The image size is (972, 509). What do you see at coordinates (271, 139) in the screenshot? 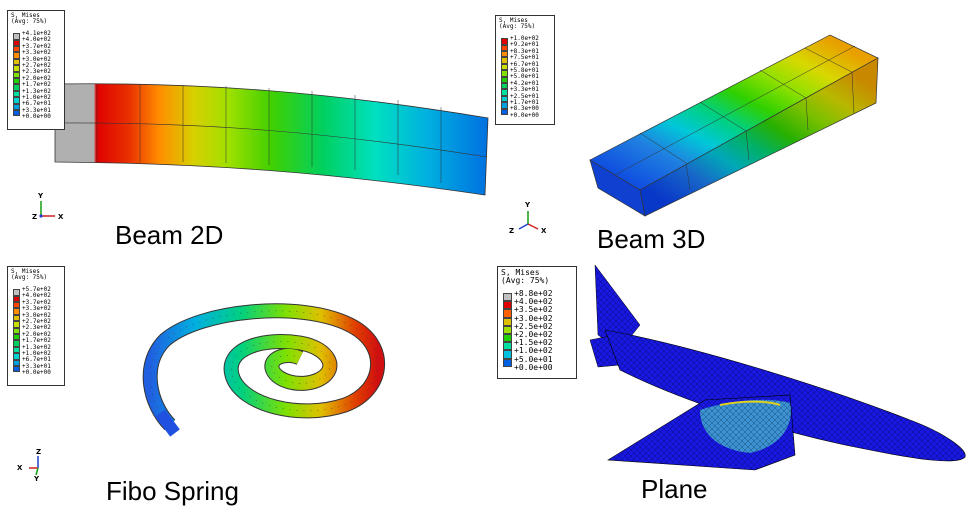
I see `beam-2d-model` at bounding box center [271, 139].